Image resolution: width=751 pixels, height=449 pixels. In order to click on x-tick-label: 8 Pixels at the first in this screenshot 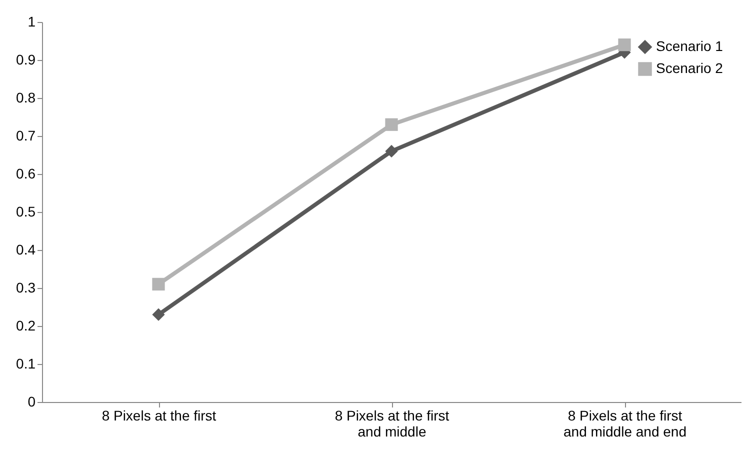, I will do `click(159, 416)`.